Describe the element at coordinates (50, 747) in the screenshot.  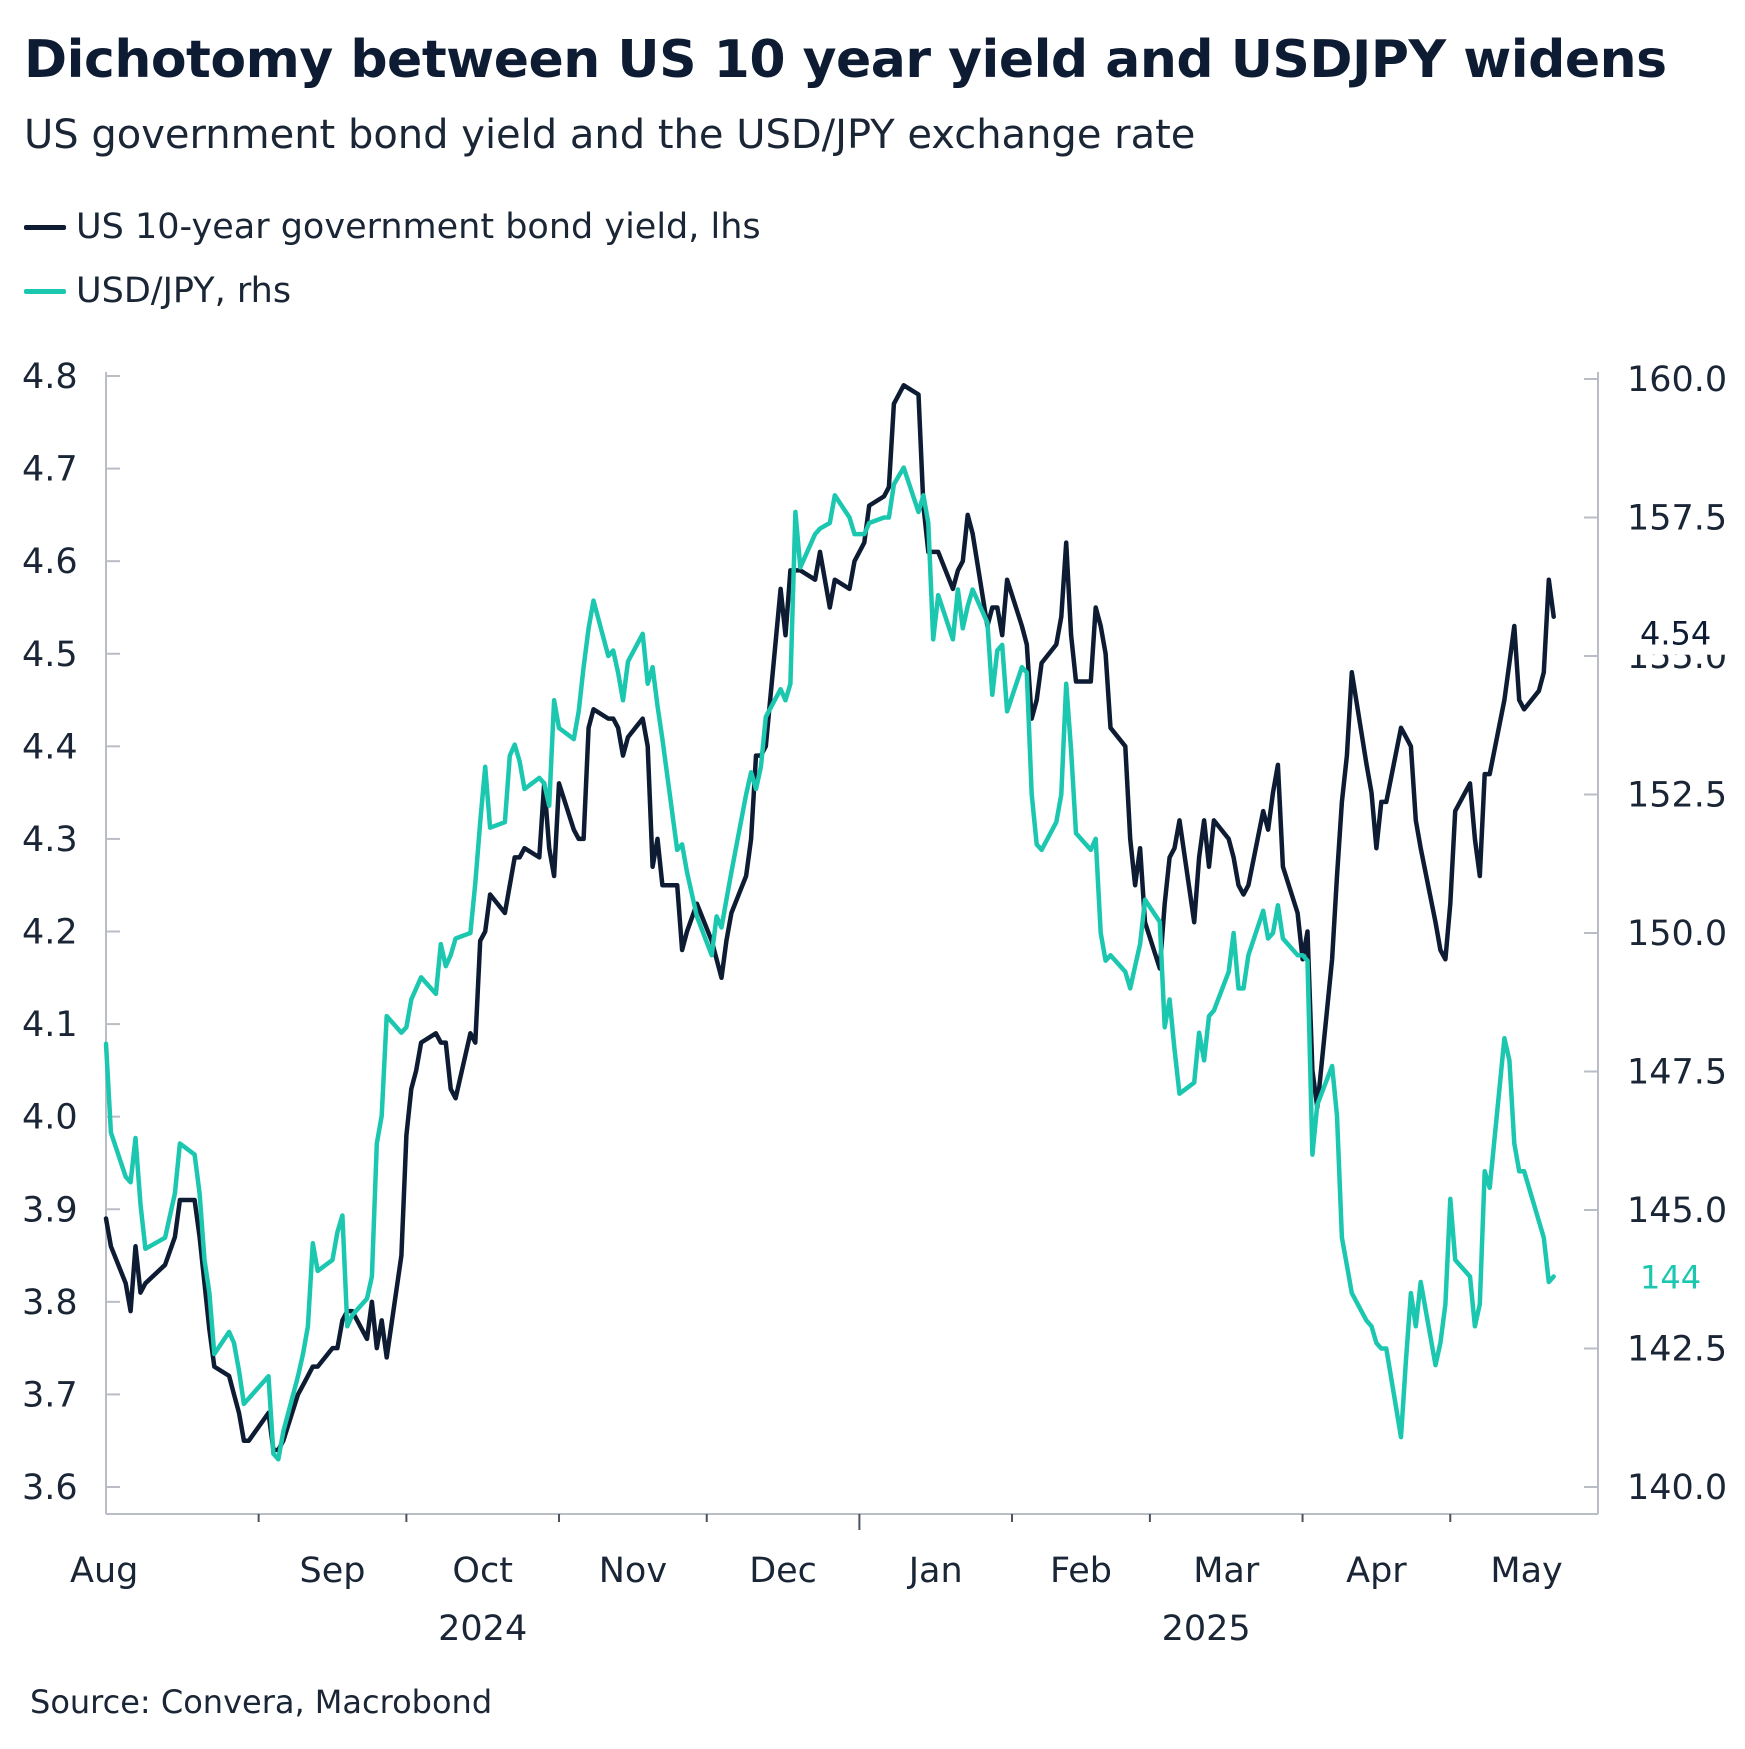
I see `left-tick-label: 4.4` at that location.